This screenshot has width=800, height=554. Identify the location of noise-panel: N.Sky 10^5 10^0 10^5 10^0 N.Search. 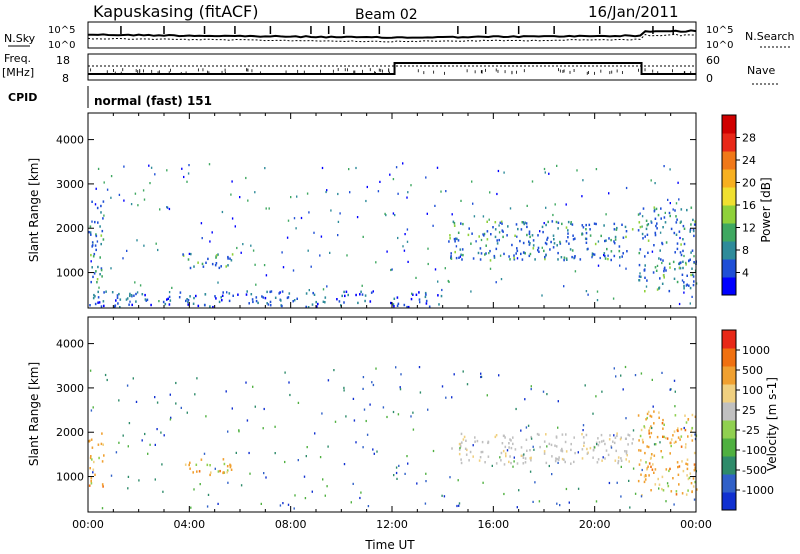
(399, 36).